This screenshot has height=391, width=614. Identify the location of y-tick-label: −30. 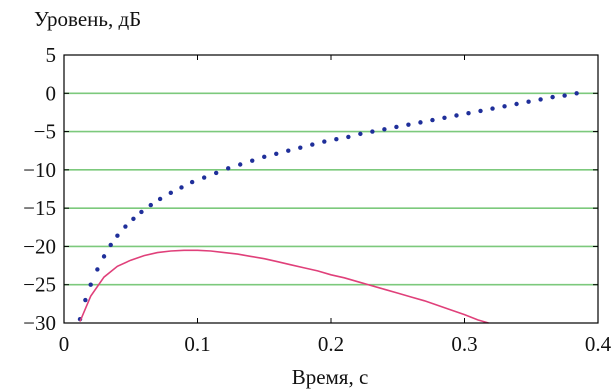
(39, 323).